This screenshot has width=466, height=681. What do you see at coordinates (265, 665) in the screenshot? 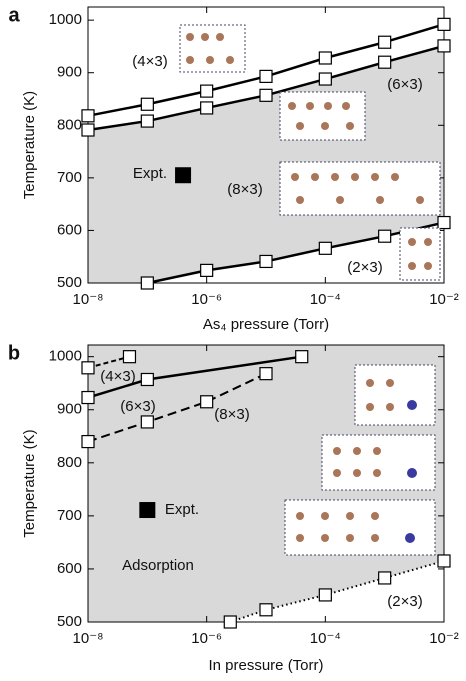
I see `x-axis-label: In pressure (Torr)` at bounding box center [265, 665].